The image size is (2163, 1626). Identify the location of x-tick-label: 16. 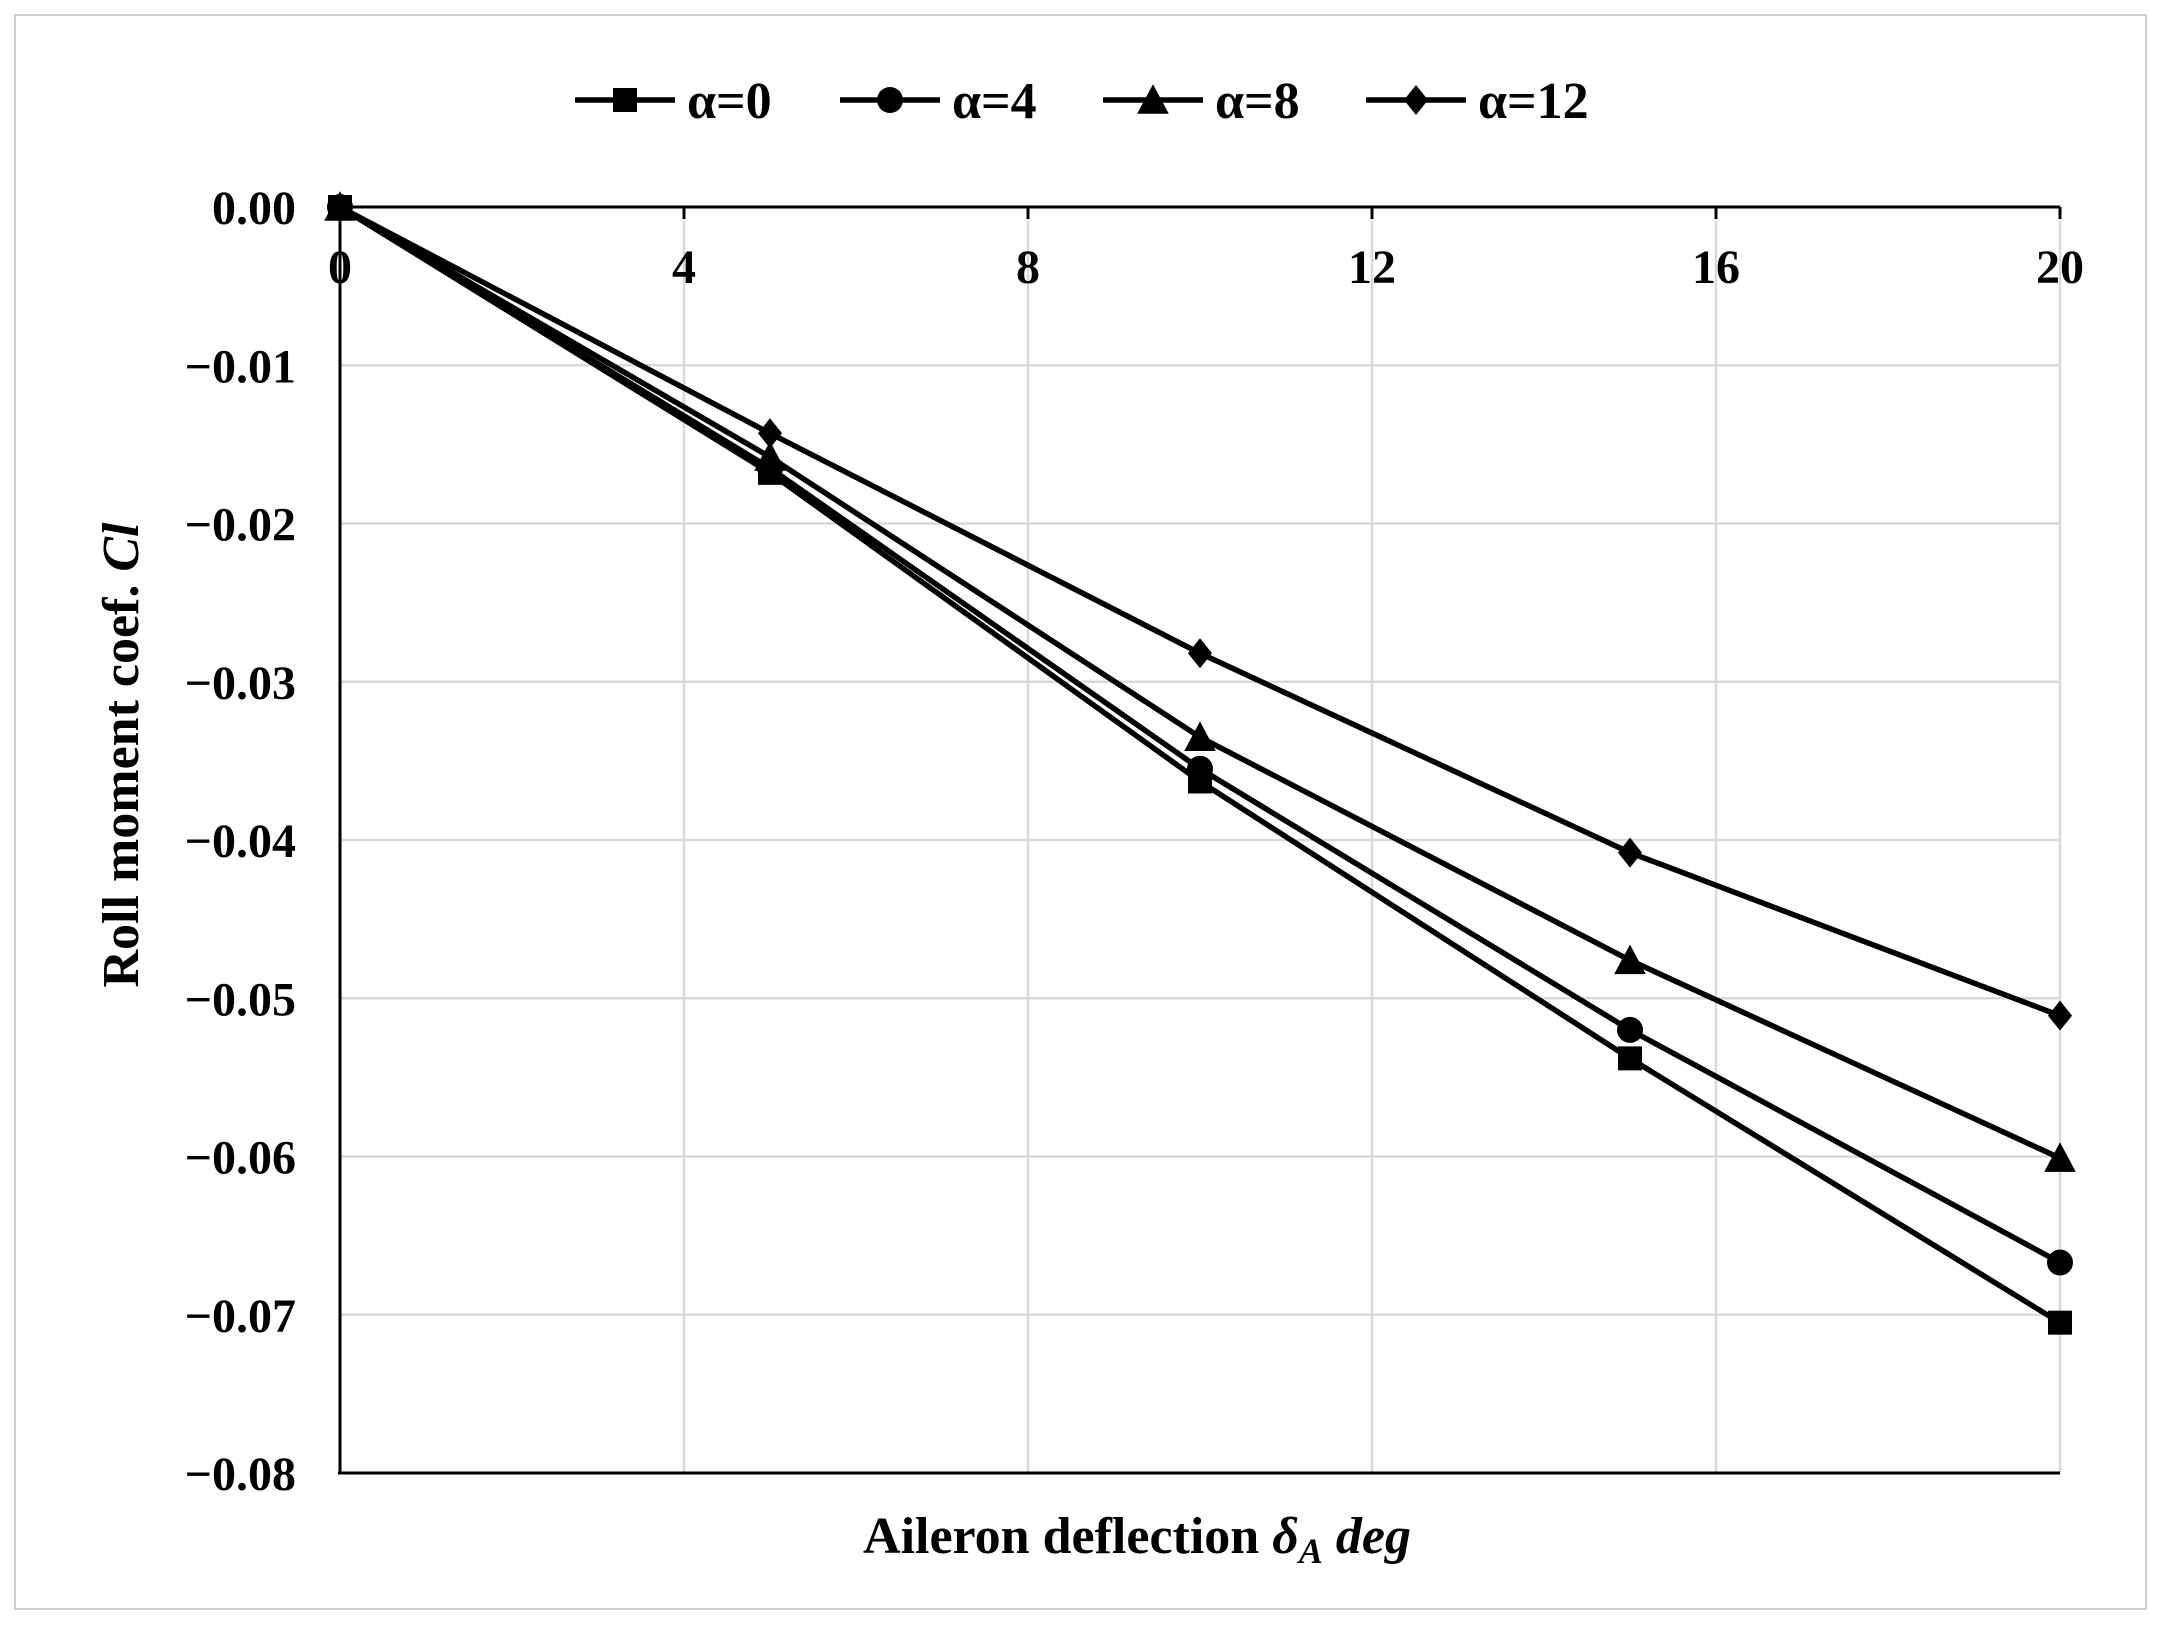
(1716, 267).